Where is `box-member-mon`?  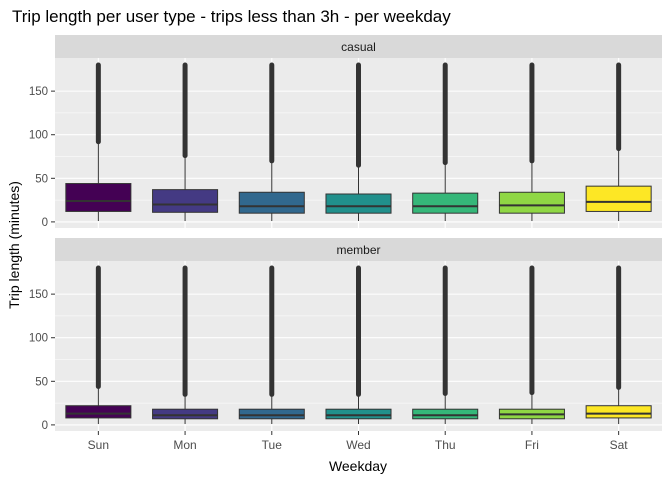 box-member-mon is located at coordinates (185, 345).